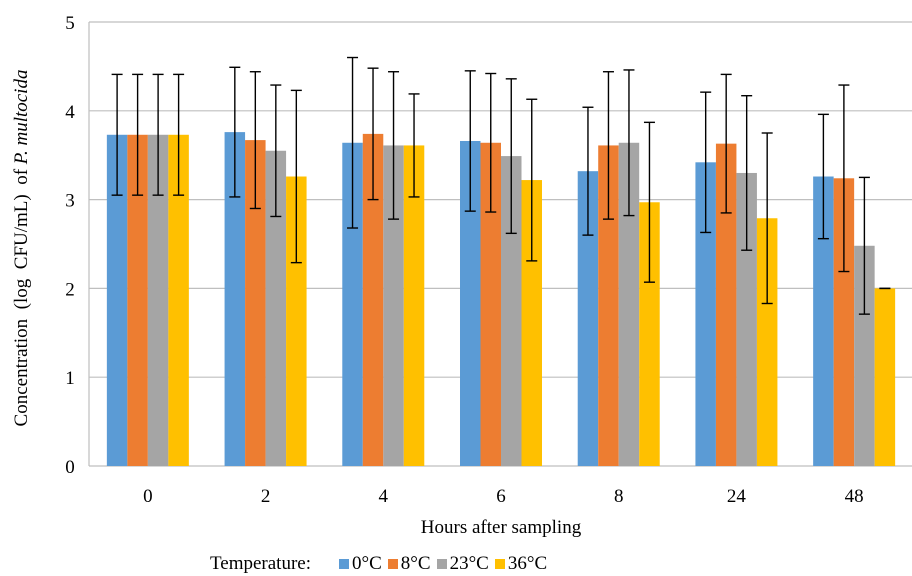 Image resolution: width=912 pixels, height=576 pixels. What do you see at coordinates (21, 118) in the screenshot?
I see `y-axis-title-species: P. multocida` at bounding box center [21, 118].